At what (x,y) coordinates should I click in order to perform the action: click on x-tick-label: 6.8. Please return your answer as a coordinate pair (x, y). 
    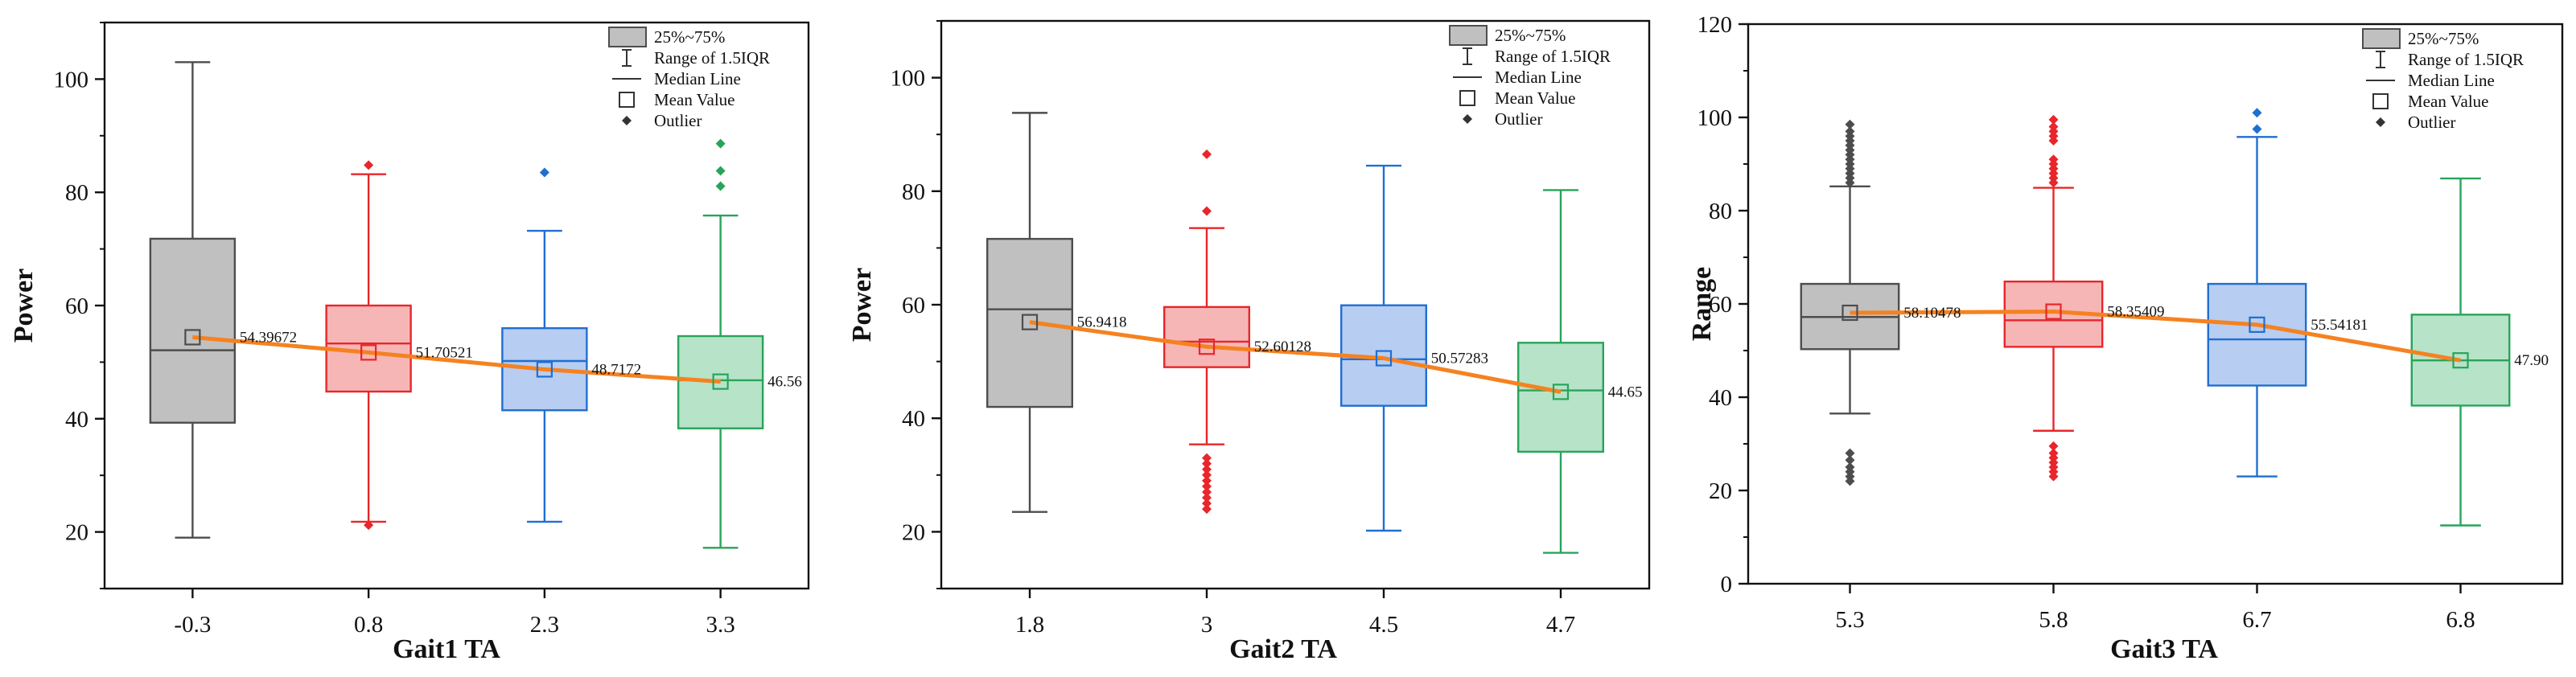
    Looking at the image, I should click on (2460, 620).